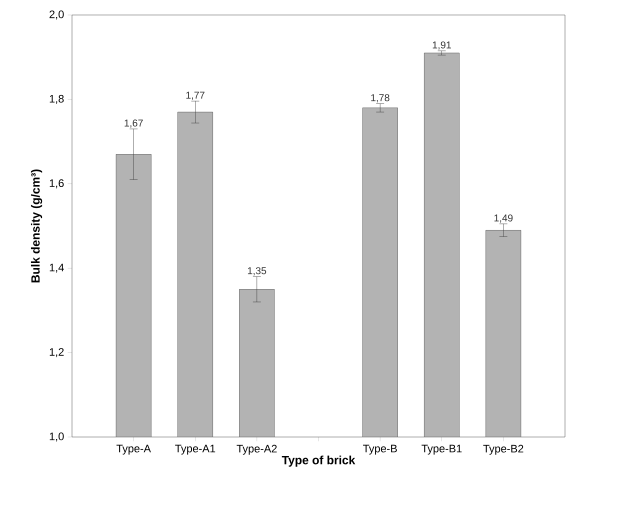  Describe the element at coordinates (36, 225) in the screenshot. I see `y-axis-title: Bulk density (g/cm³)` at that location.